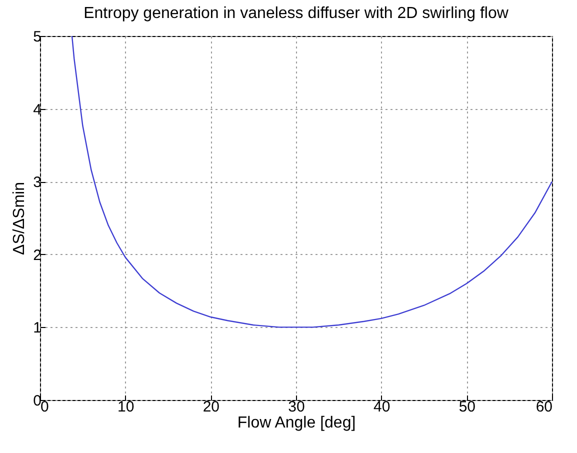 This screenshot has height=453, width=577. What do you see at coordinates (37, 328) in the screenshot?
I see `y-tick-label: 1` at bounding box center [37, 328].